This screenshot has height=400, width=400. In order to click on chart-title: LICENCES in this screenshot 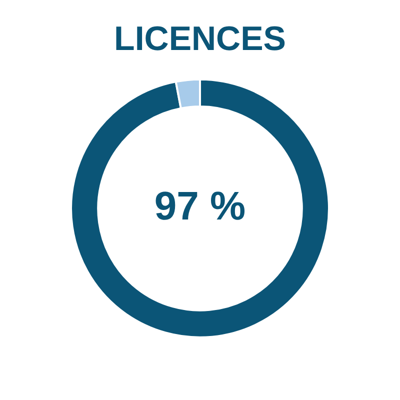, I will do `click(200, 39)`.